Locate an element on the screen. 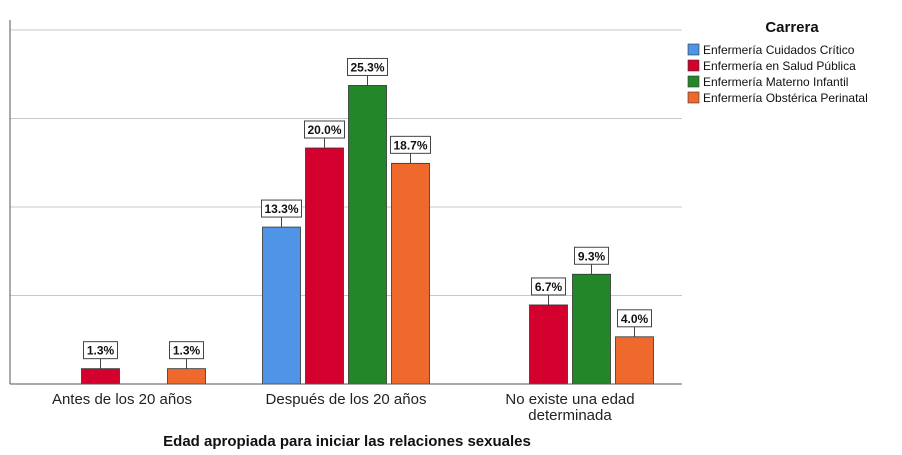 The image size is (902, 455). category-label: Después de los 20 años is located at coordinates (346, 399).